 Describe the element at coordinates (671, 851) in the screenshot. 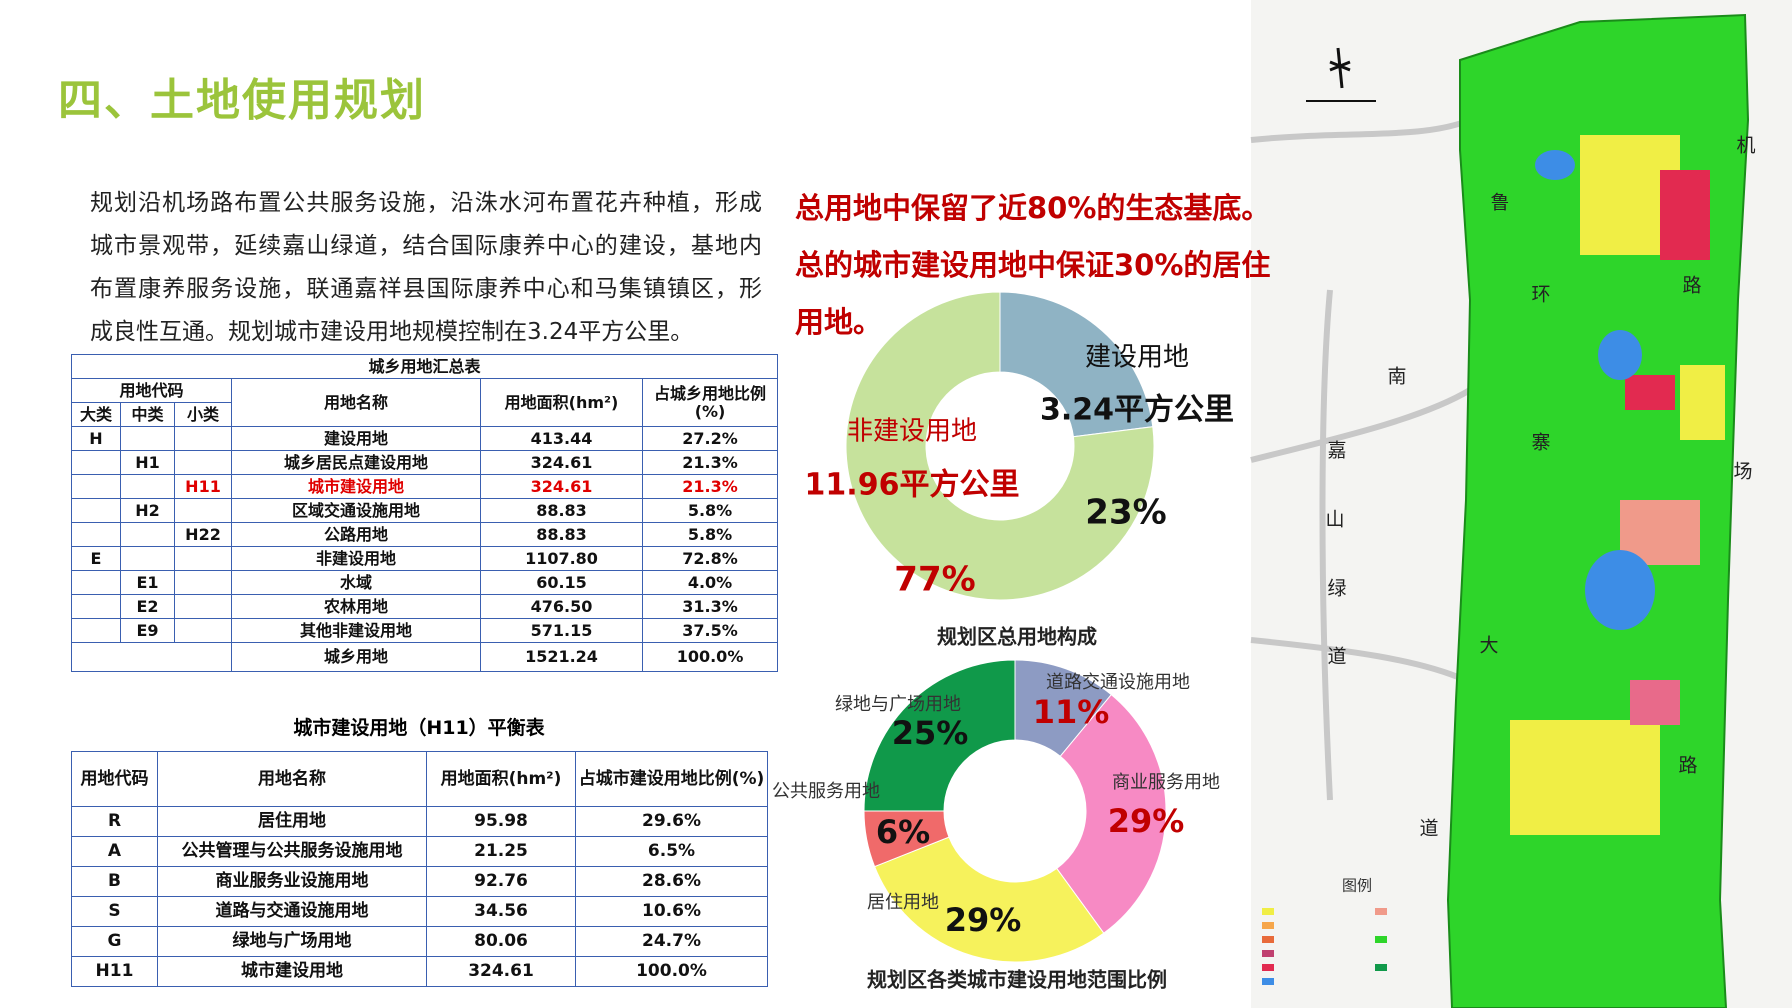

I see `table-cell: 6.5%` at that location.